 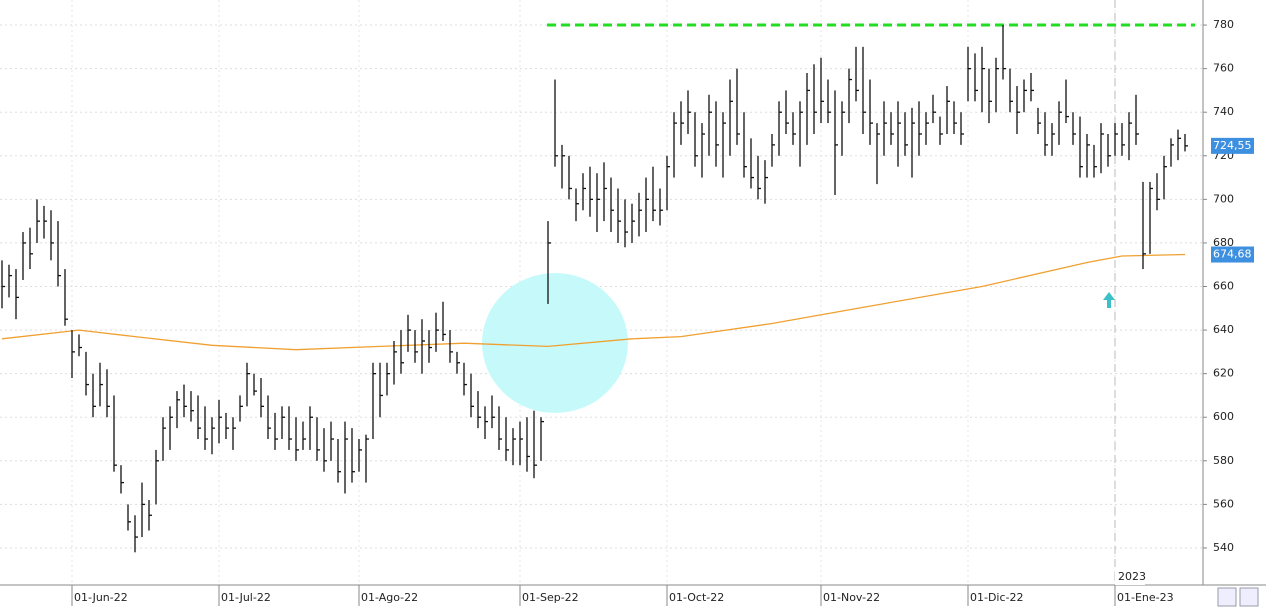 I want to click on y-tick-label: 560, so click(x=1223, y=503).